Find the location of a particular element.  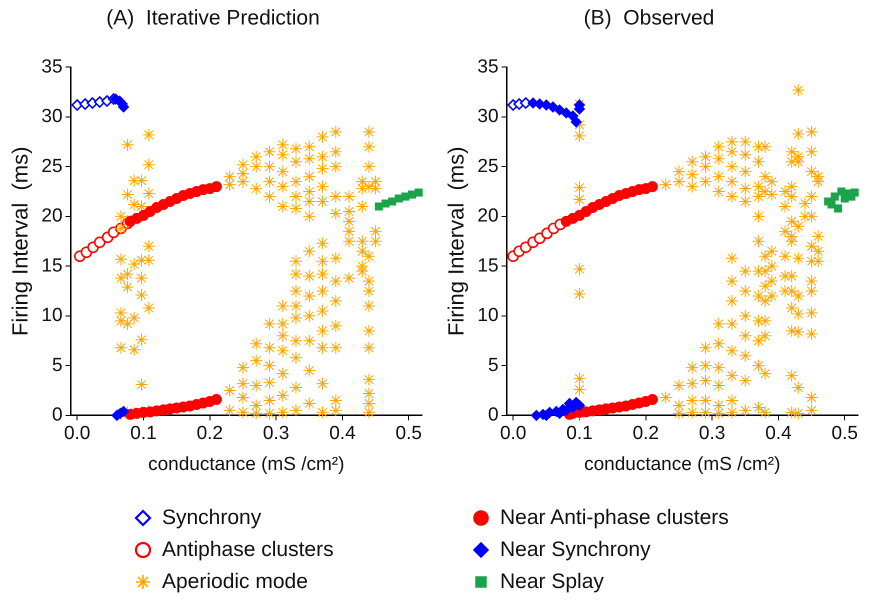

legend-label: Near Splay is located at coordinates (552, 582).